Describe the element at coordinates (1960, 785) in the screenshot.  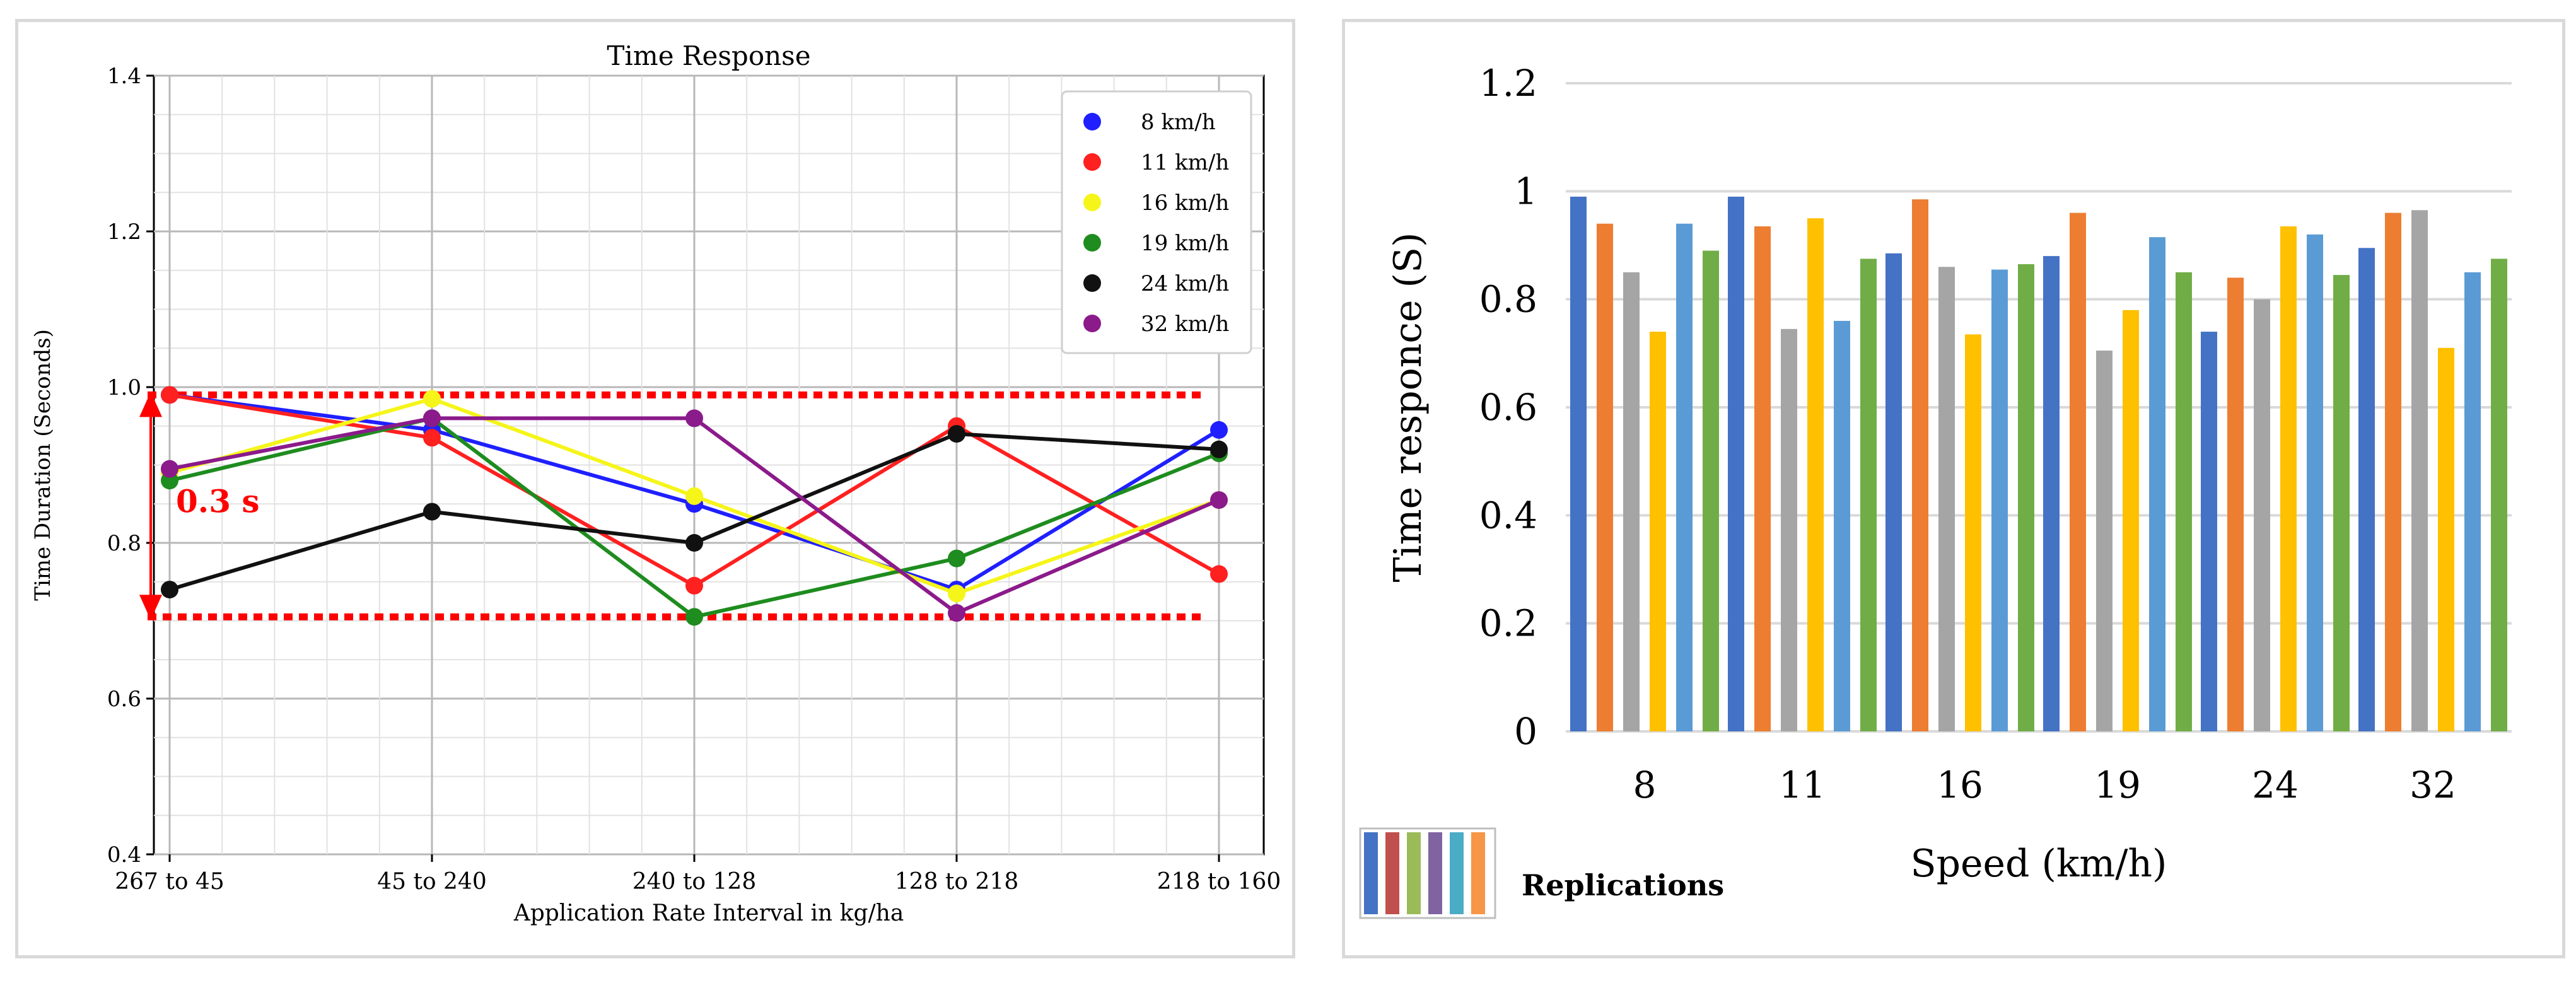
I see `x-tick-label: 16` at that location.